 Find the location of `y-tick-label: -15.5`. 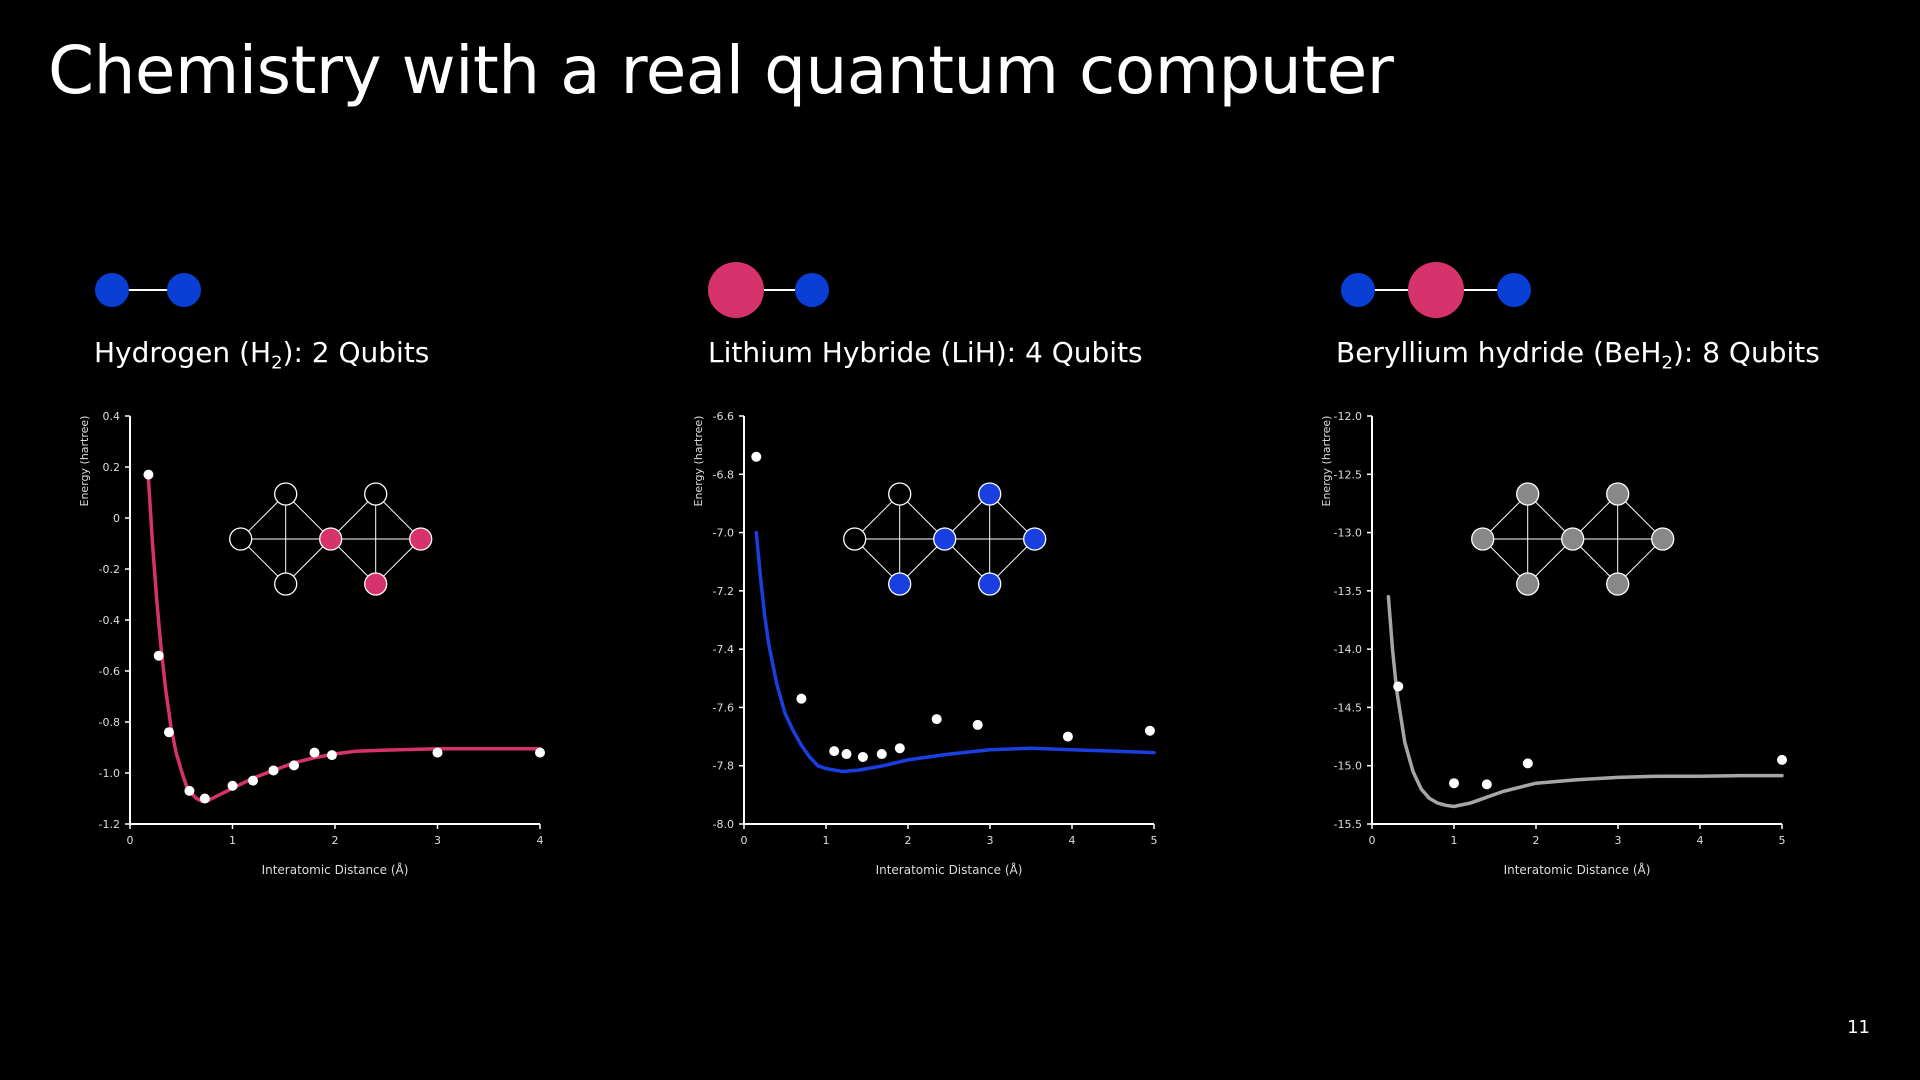

y-tick-label: -15.5 is located at coordinates (1348, 824).